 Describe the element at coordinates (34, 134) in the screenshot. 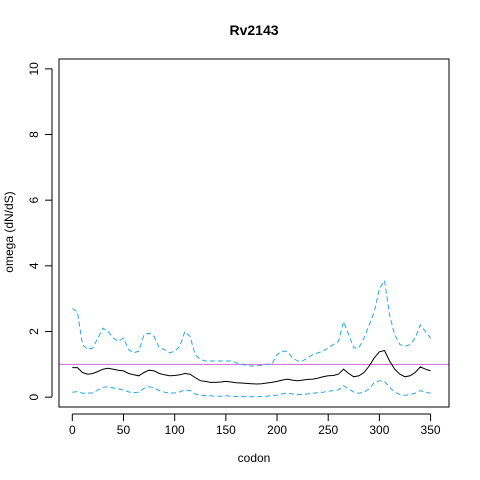

I see `y-tick-label: 8` at that location.